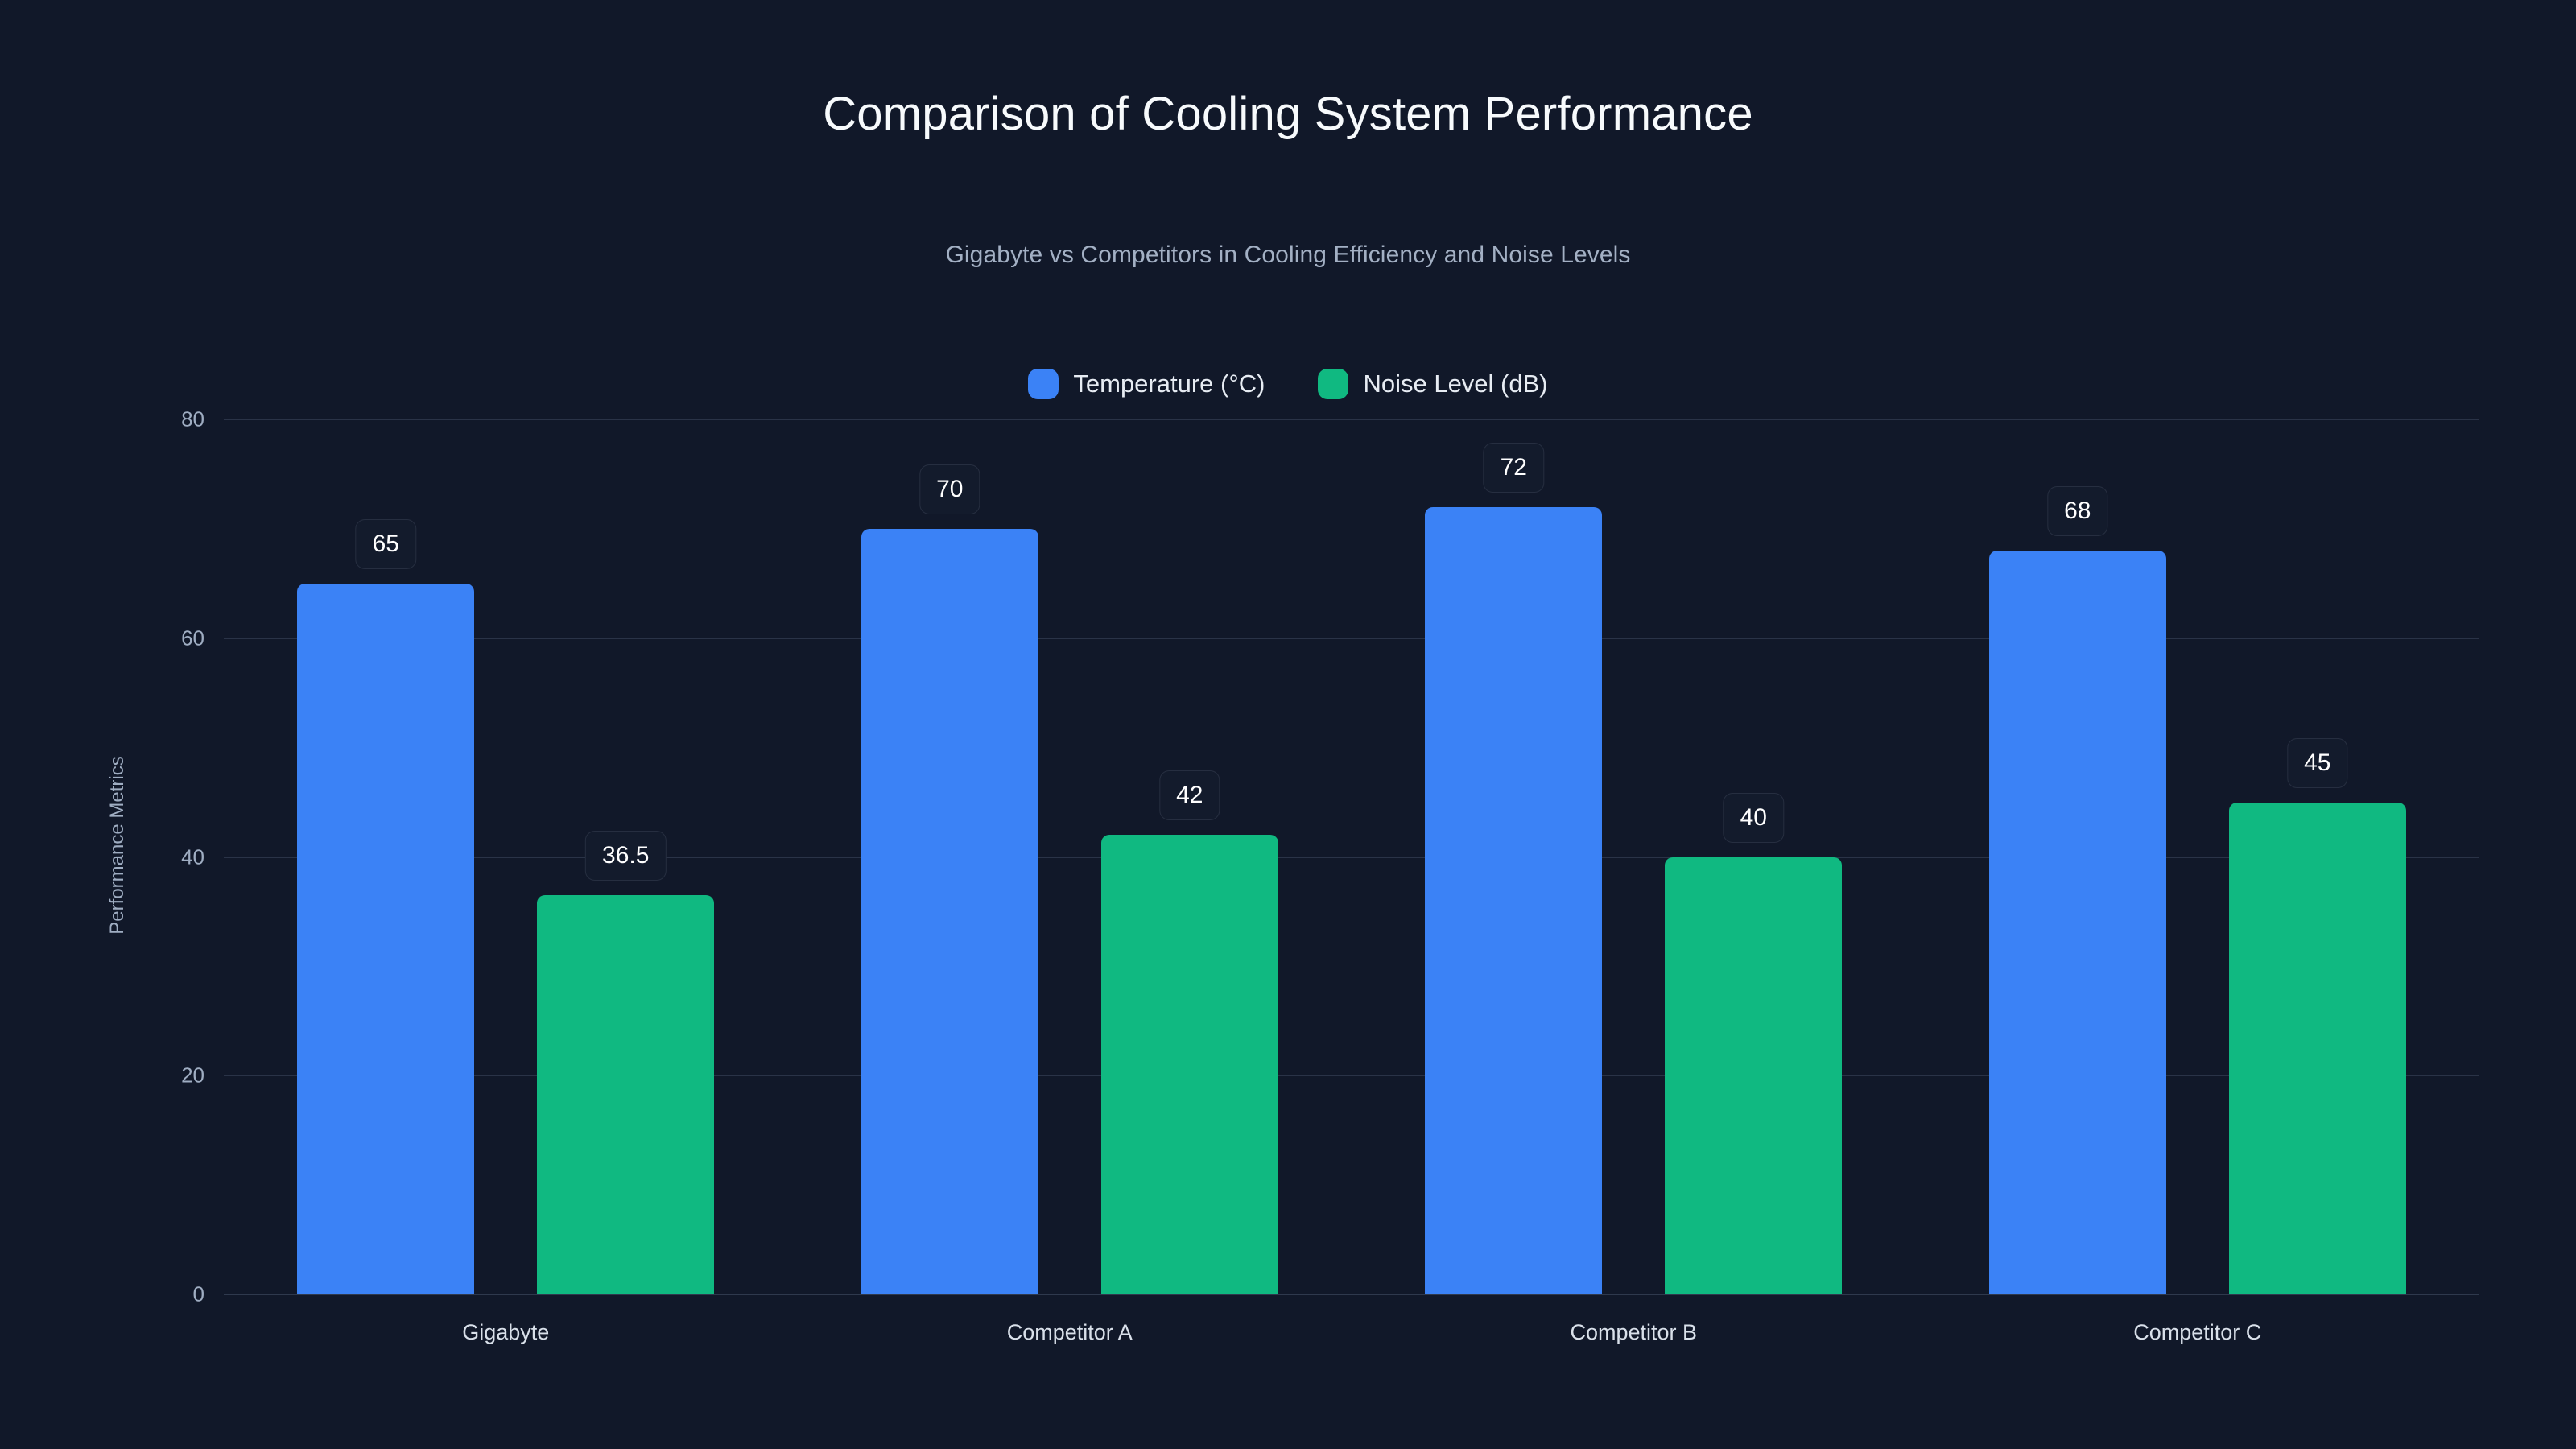 The height and width of the screenshot is (1449, 2576). Describe the element at coordinates (1513, 467) in the screenshot. I see `bar-value-label: 72` at that location.